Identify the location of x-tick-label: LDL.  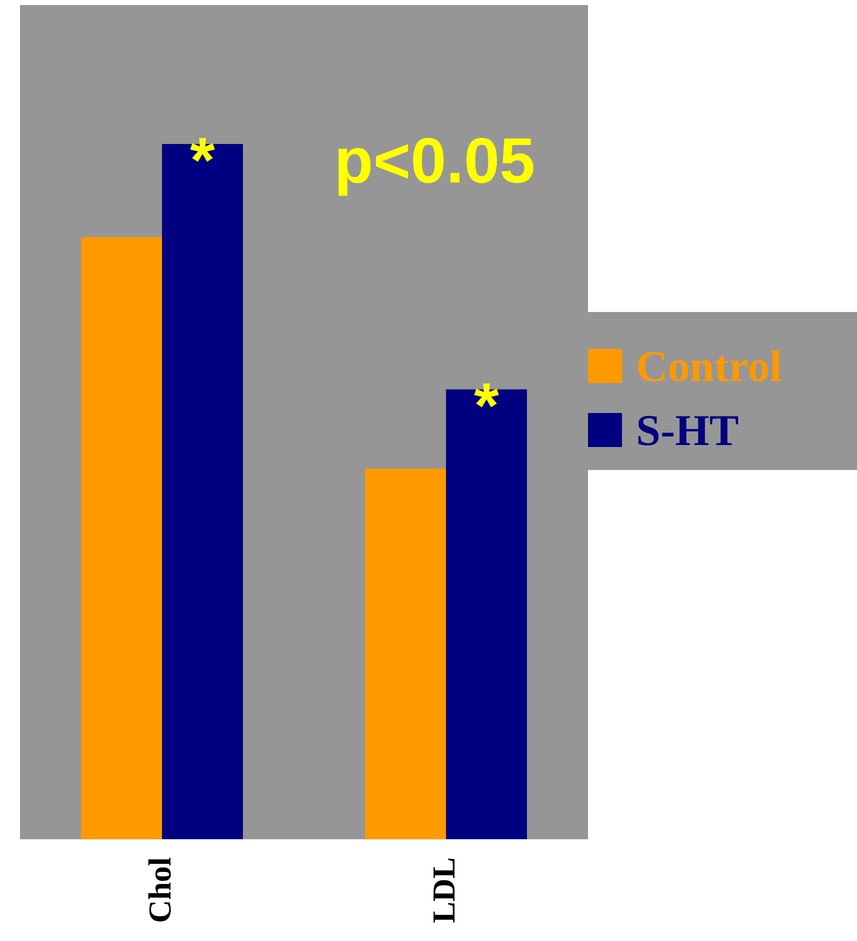
(443, 890).